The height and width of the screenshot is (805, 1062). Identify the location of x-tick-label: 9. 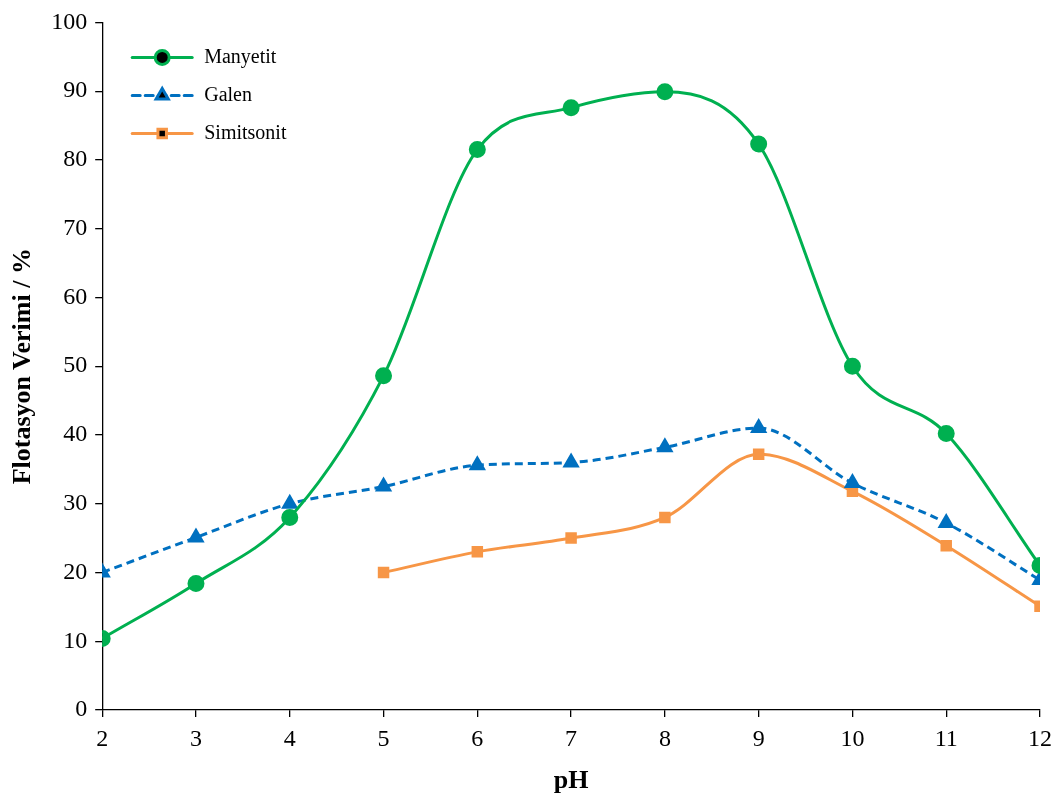
(758, 737).